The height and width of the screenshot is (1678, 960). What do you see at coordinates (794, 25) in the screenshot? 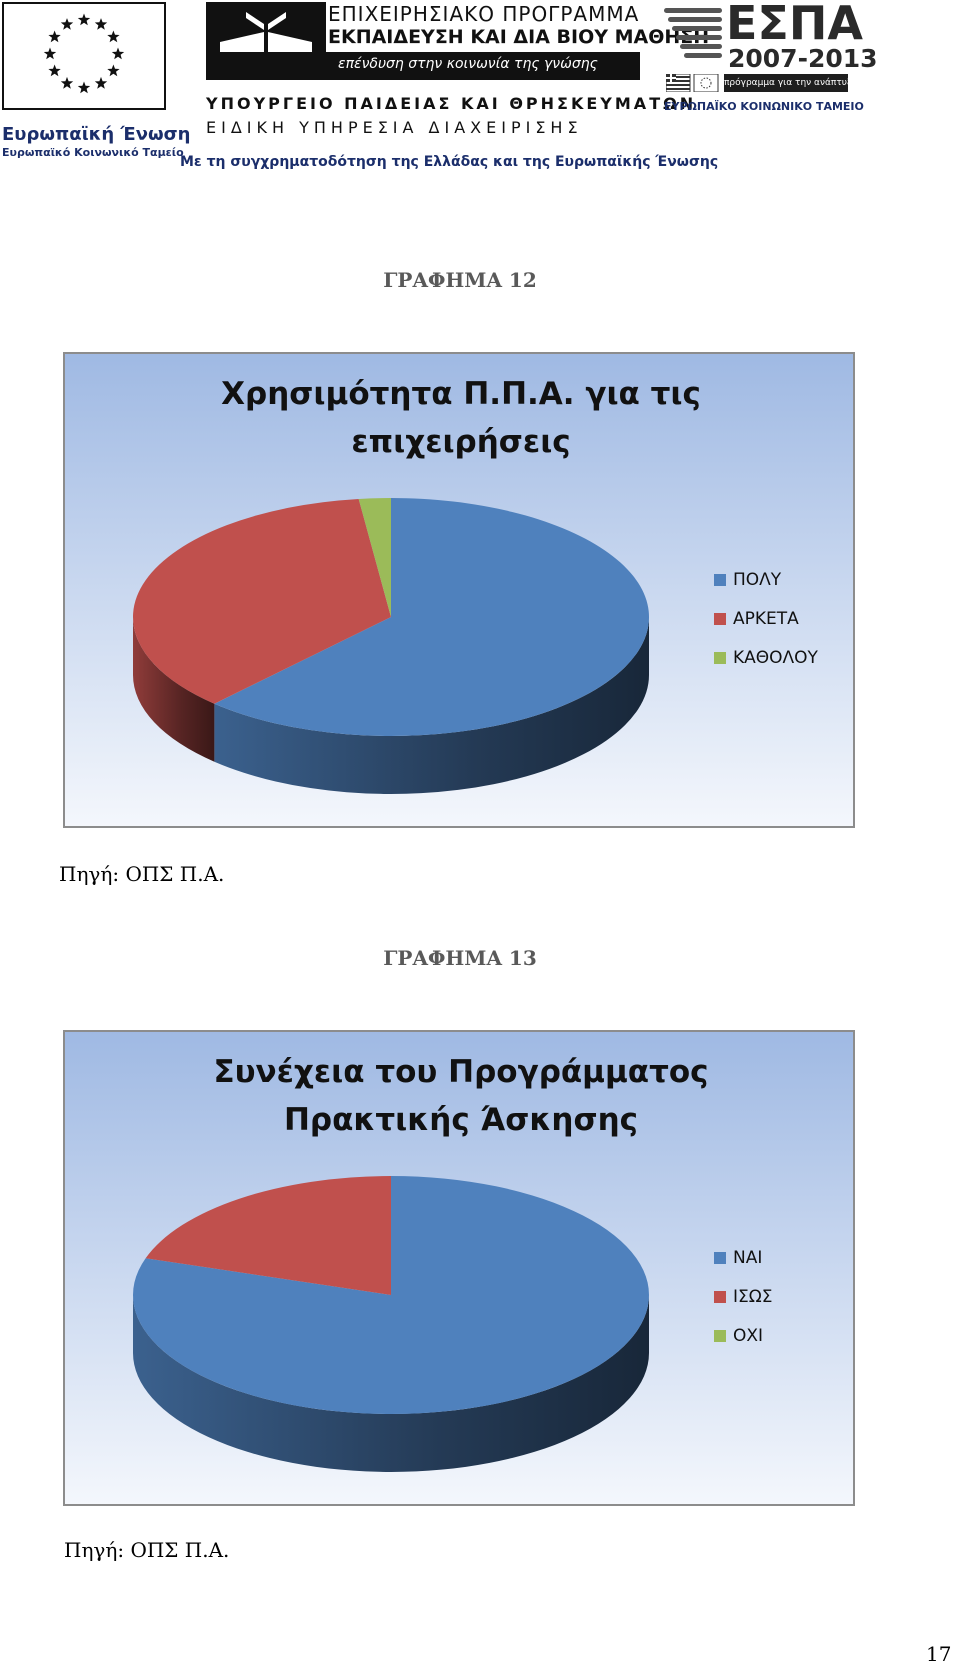
I see `espa-logo-text: ΕΣΠΑ` at bounding box center [794, 25].